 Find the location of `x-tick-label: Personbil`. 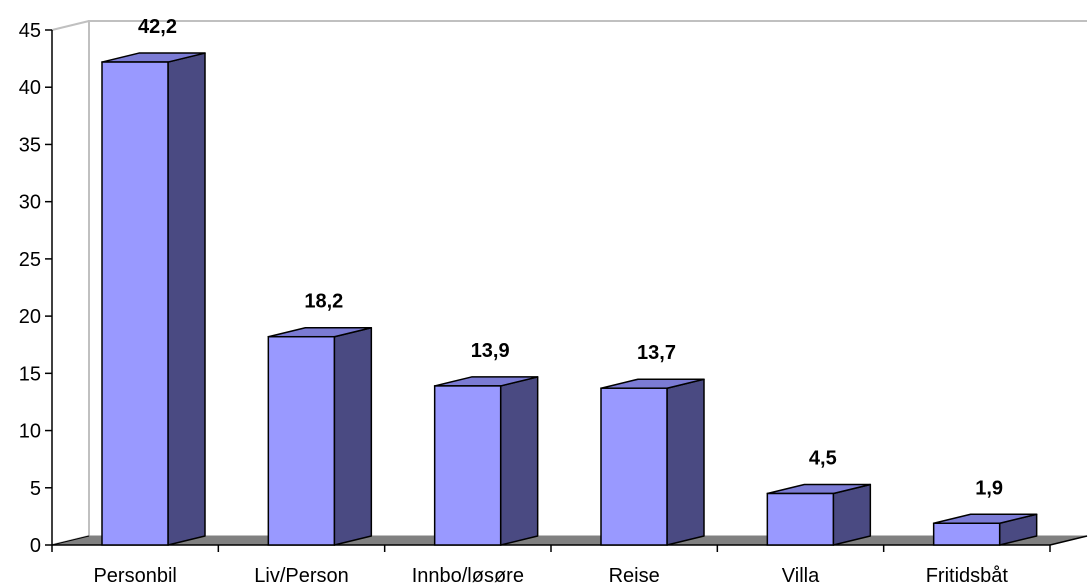

x-tick-label: Personbil is located at coordinates (134, 576).